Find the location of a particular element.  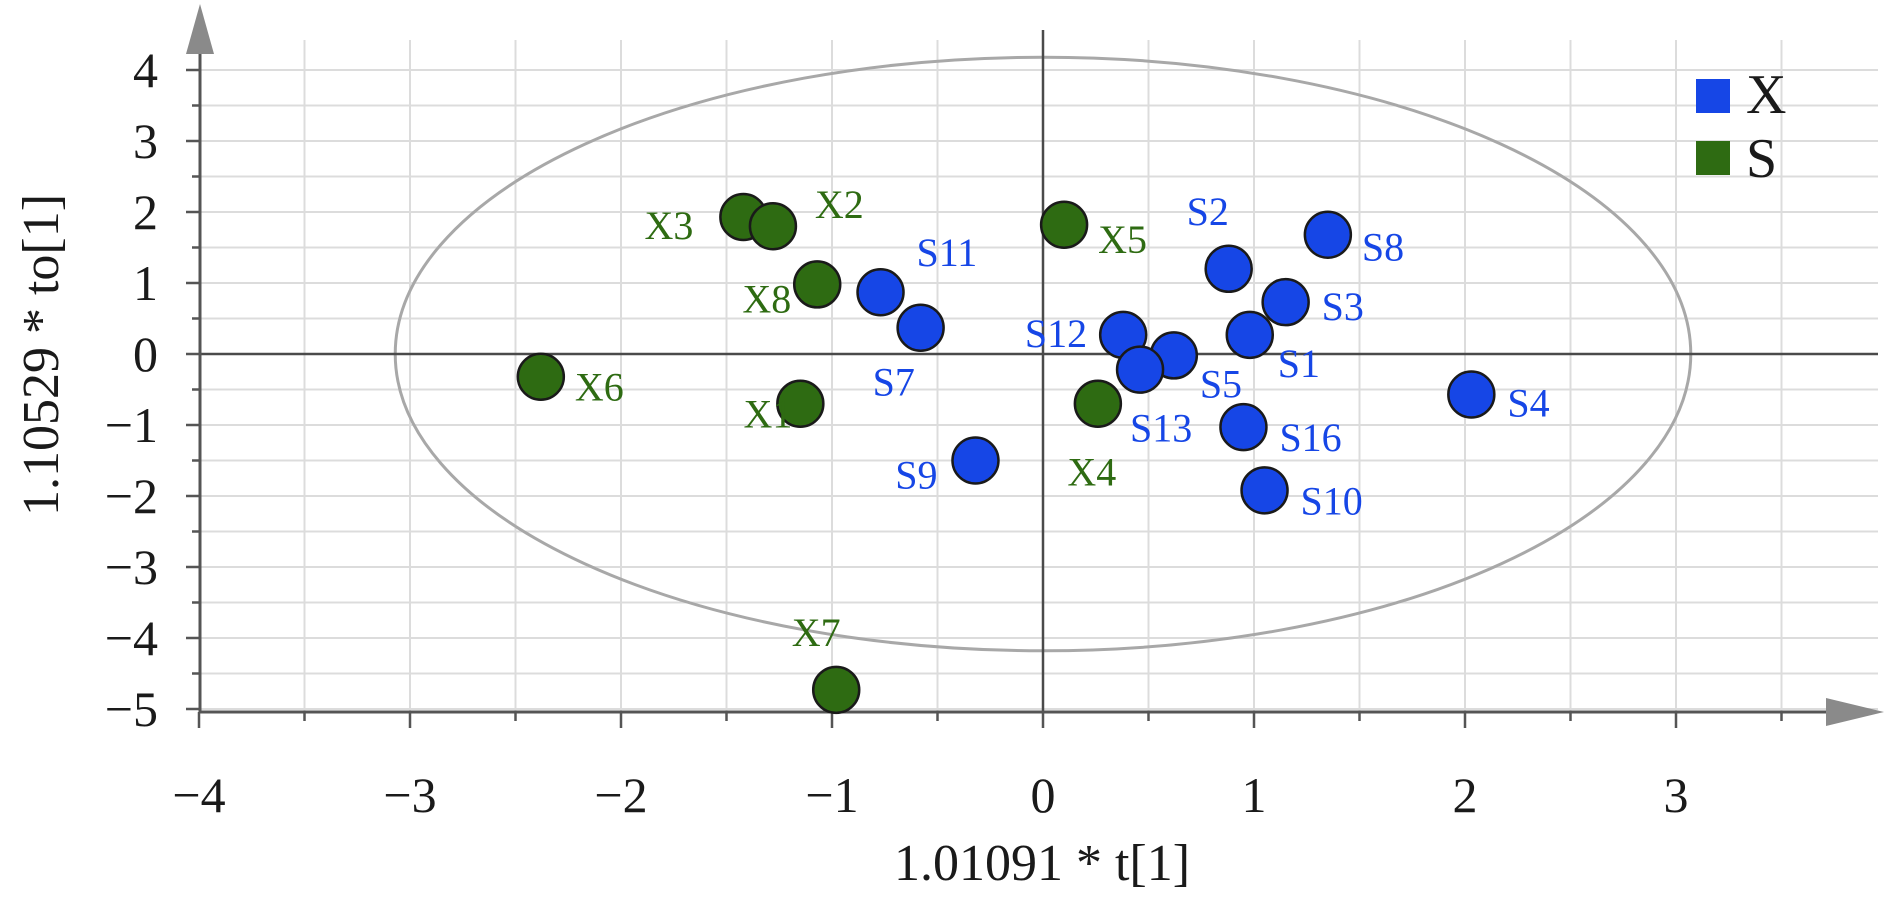

y-tick-label: −2 is located at coordinates (131, 496).